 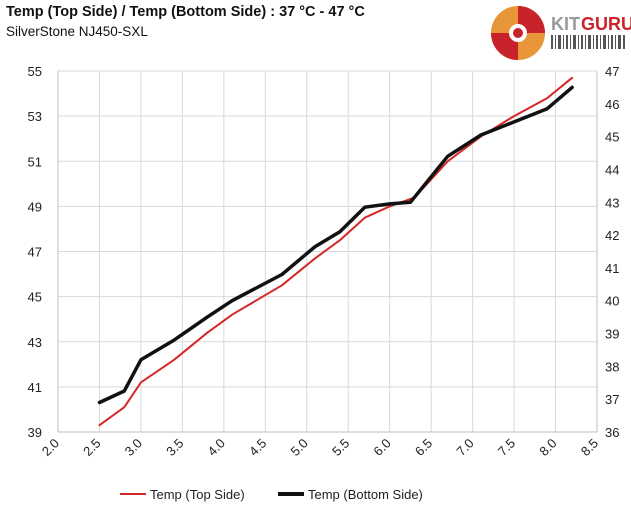 What do you see at coordinates (612, 399) in the screenshot?
I see `y-right-tick-label: 37` at bounding box center [612, 399].